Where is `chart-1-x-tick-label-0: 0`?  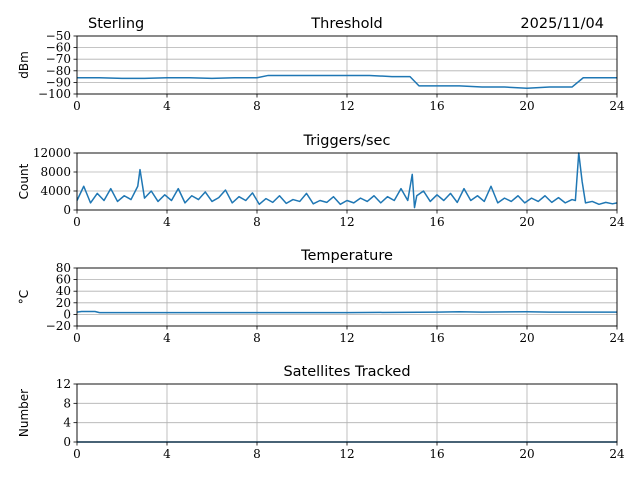 chart-1-x-tick-label-0: 0 is located at coordinates (77, 106).